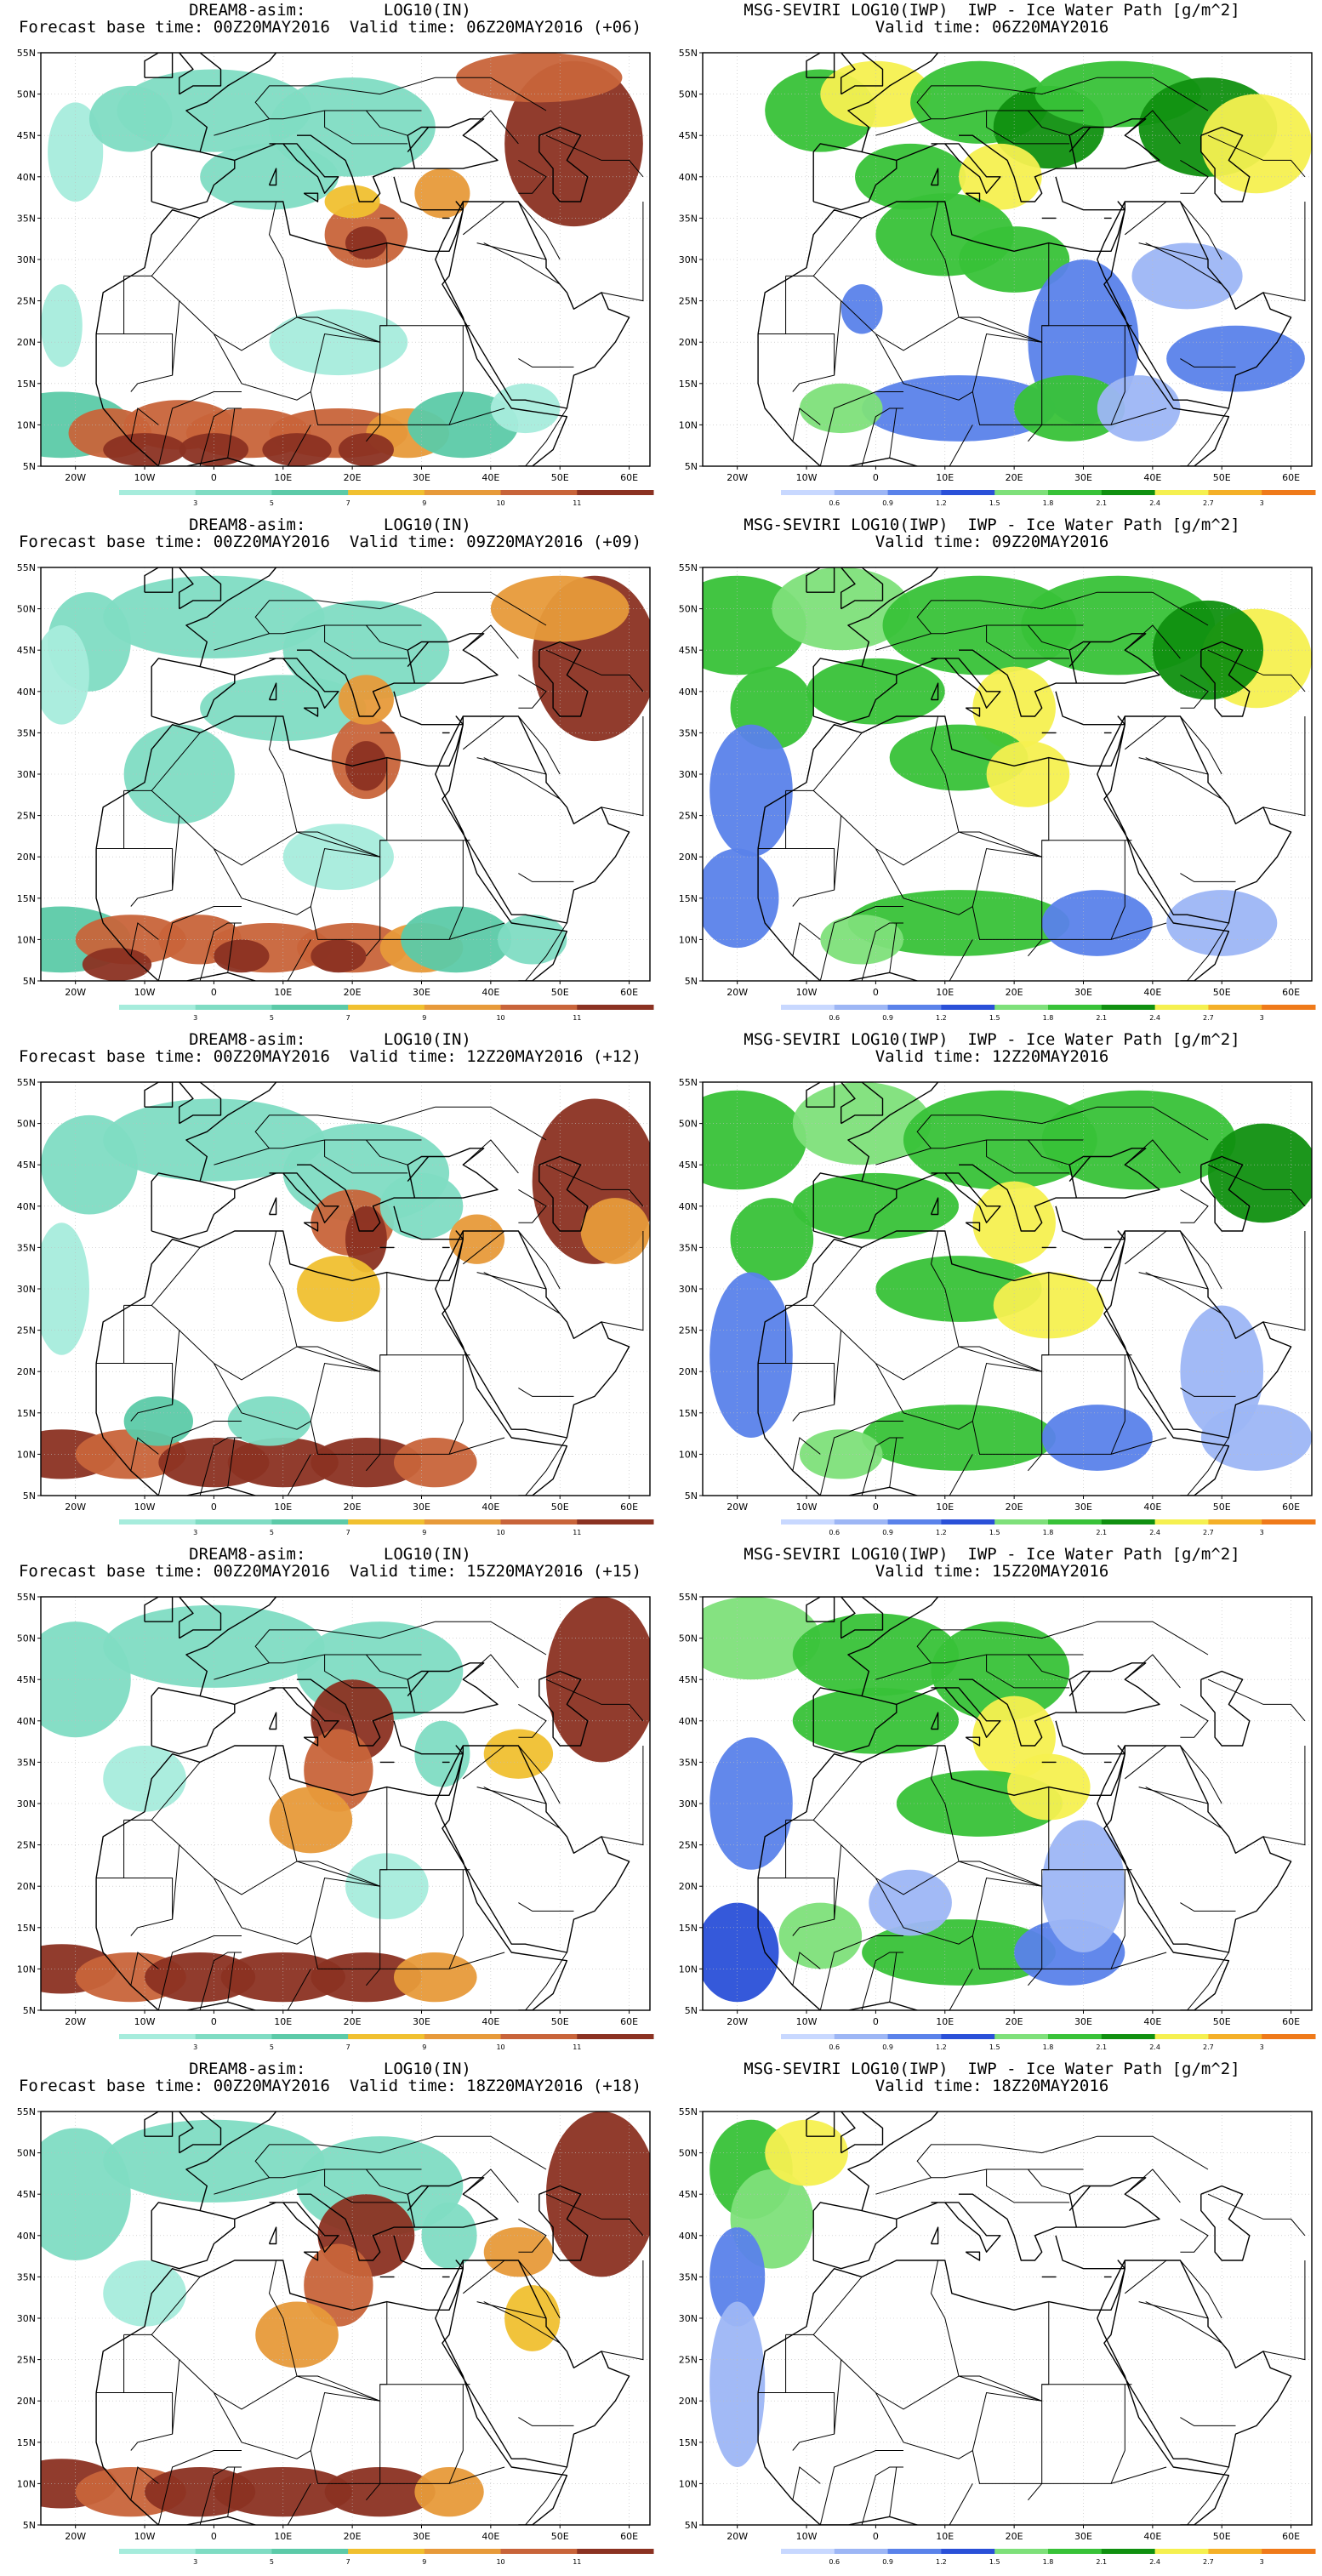 The height and width of the screenshot is (2576, 1322). Describe the element at coordinates (688, 693) in the screenshot. I see `lat-tick-label: 40N` at that location.